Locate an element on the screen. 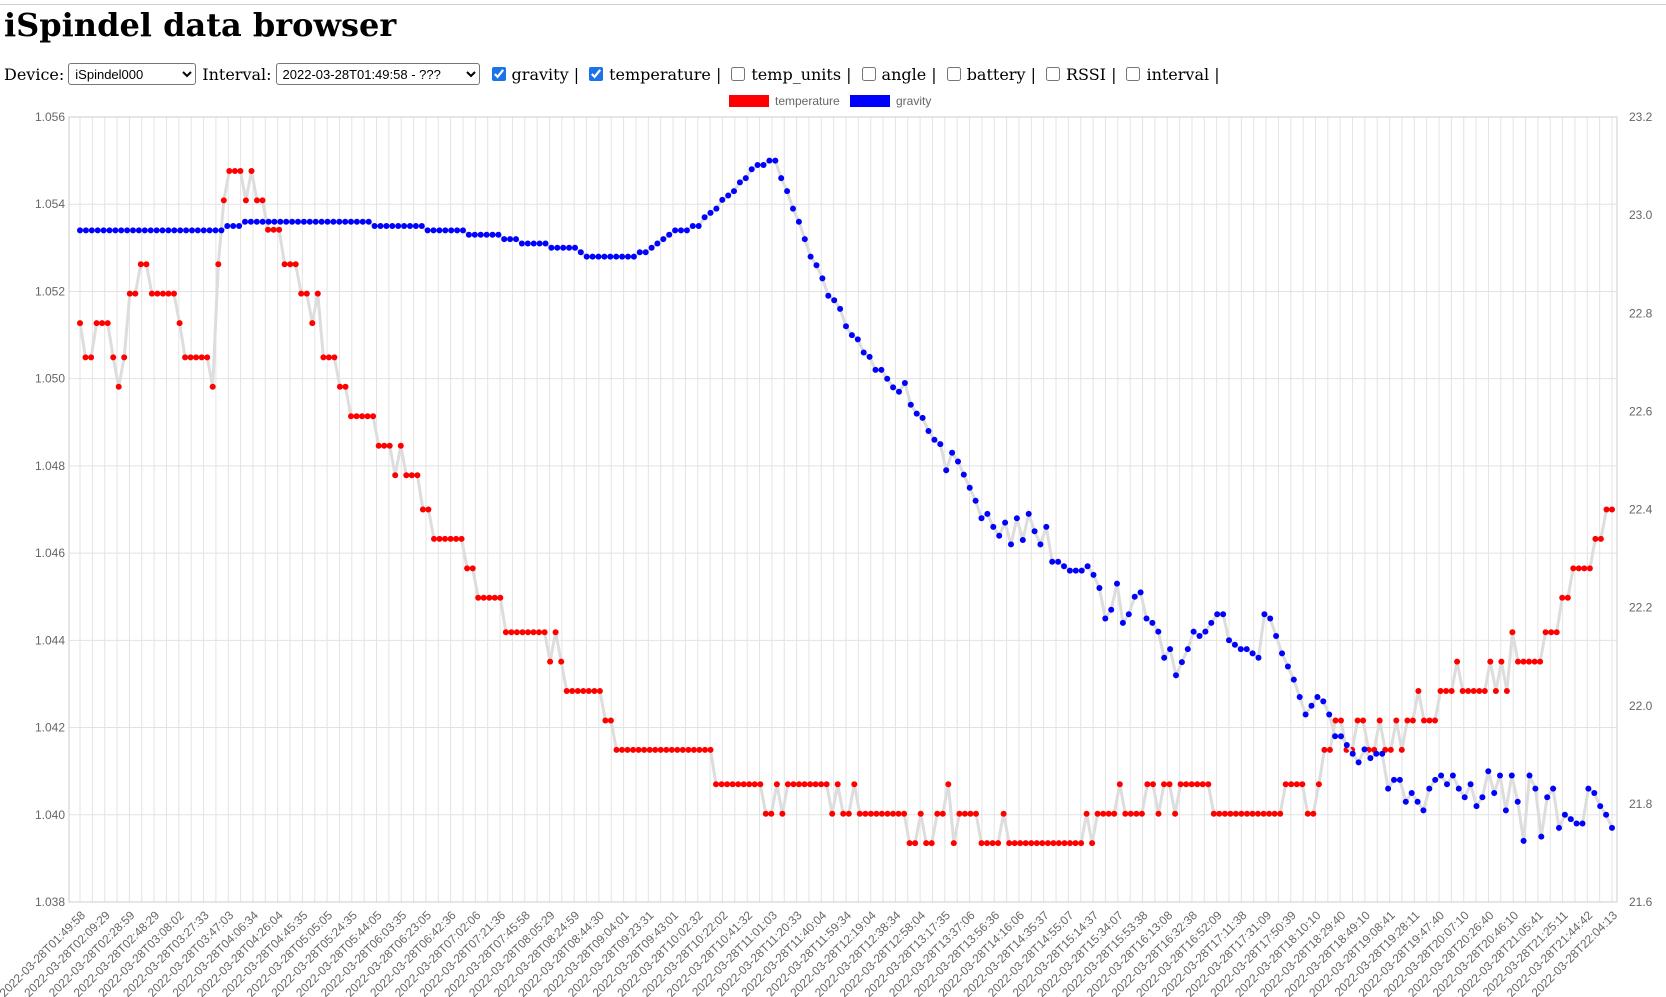 The image size is (1666, 997). temp-units-toggle: temp_units | is located at coordinates (788, 74).